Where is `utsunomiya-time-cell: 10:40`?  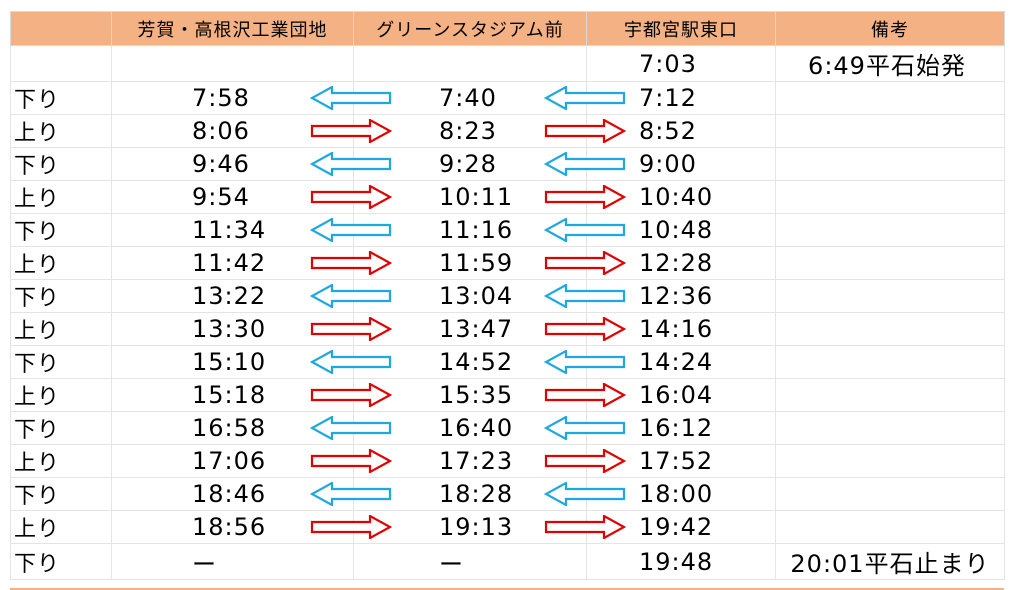 utsunomiya-time-cell: 10:40 is located at coordinates (681, 197).